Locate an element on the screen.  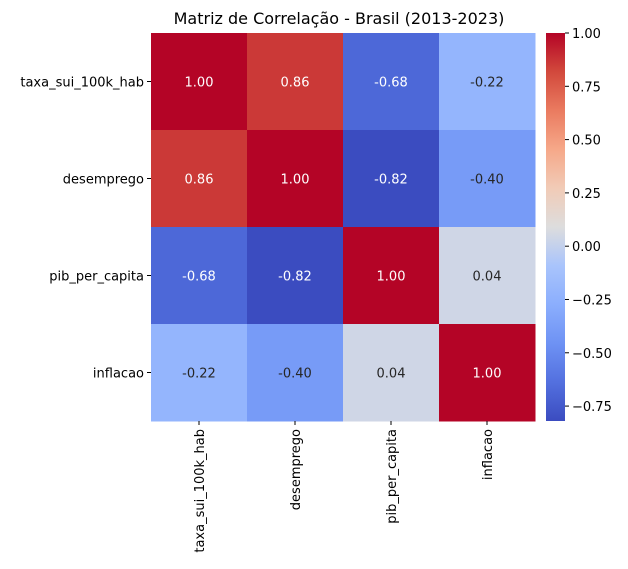
colorbar: 1.00 0.75 0.50 0.25 0.00 −0.25 −0.50 −0.75 is located at coordinates (579, 224).